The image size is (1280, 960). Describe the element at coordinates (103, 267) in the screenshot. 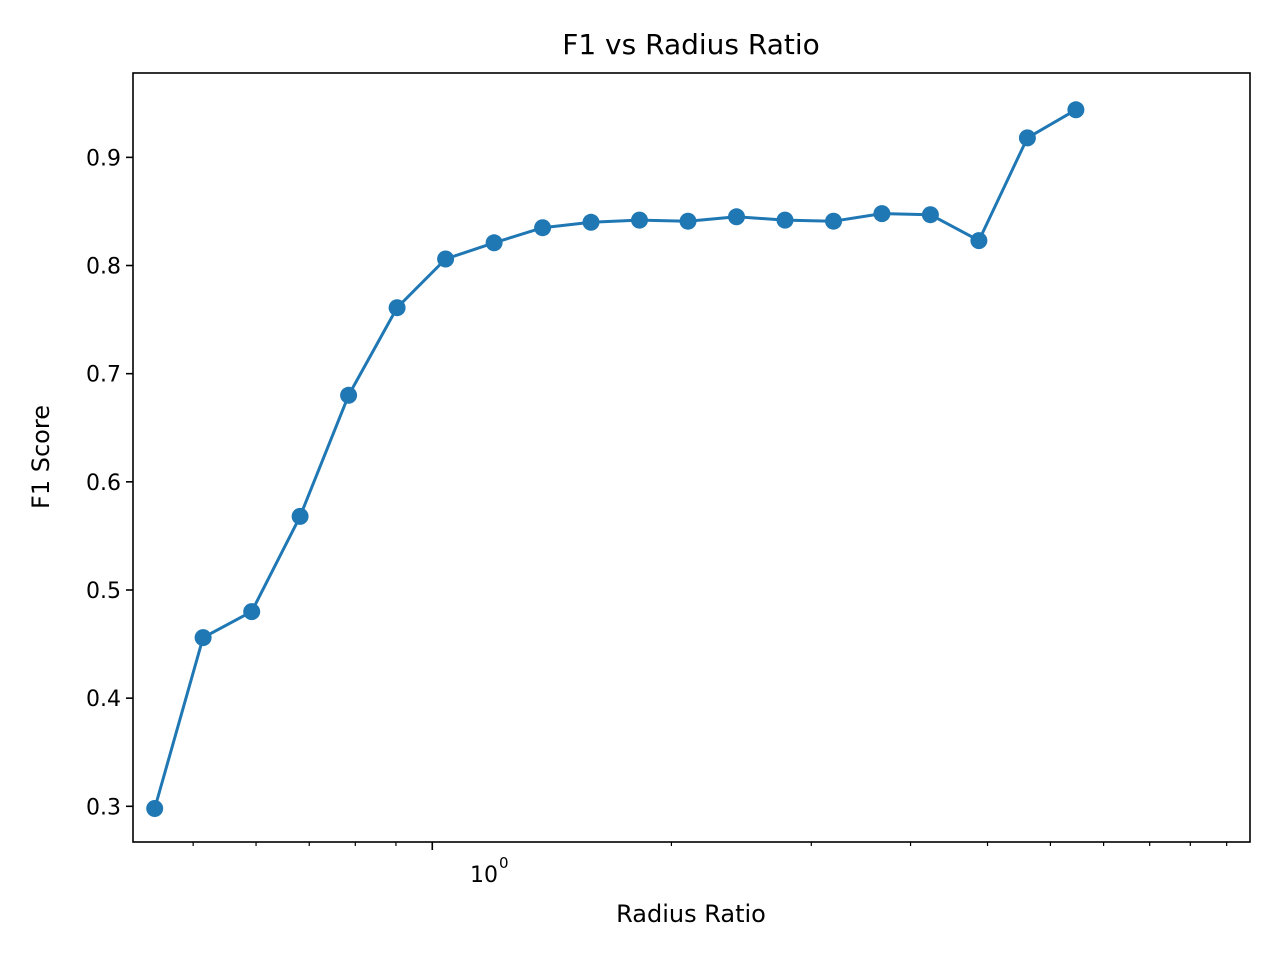

I see `y-tick-label: 0.8` at that location.